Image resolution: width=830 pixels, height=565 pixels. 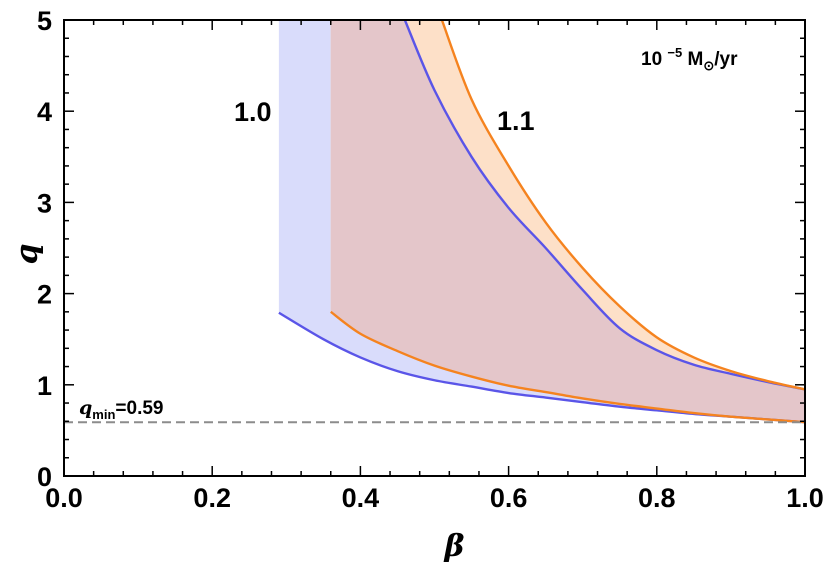 What do you see at coordinates (44, 477) in the screenshot?
I see `y-tick-label: 0` at bounding box center [44, 477].